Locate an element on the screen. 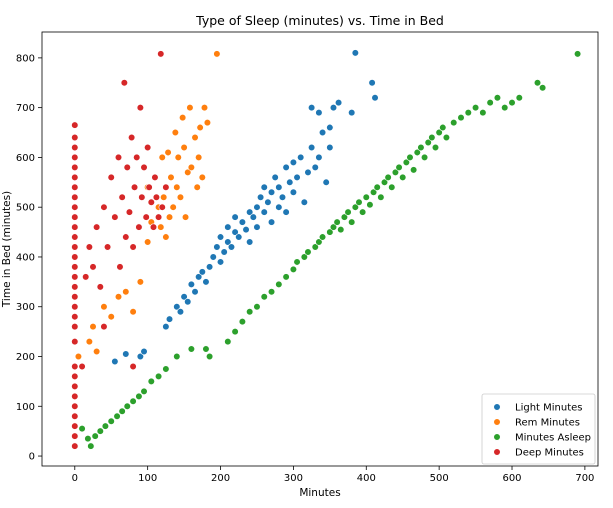 This screenshot has width=613, height=508. legend-marker is located at coordinates (497, 422).